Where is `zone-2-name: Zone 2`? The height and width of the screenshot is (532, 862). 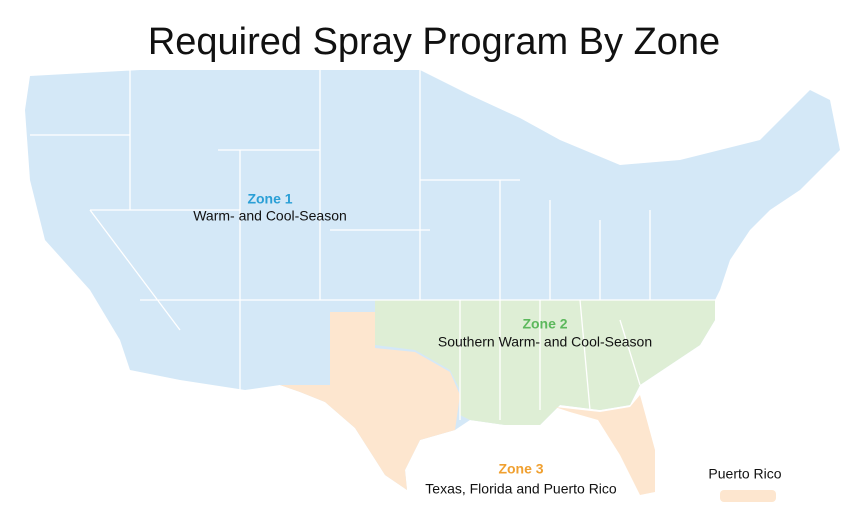
zone-2-name: Zone 2 is located at coordinates (544, 324).